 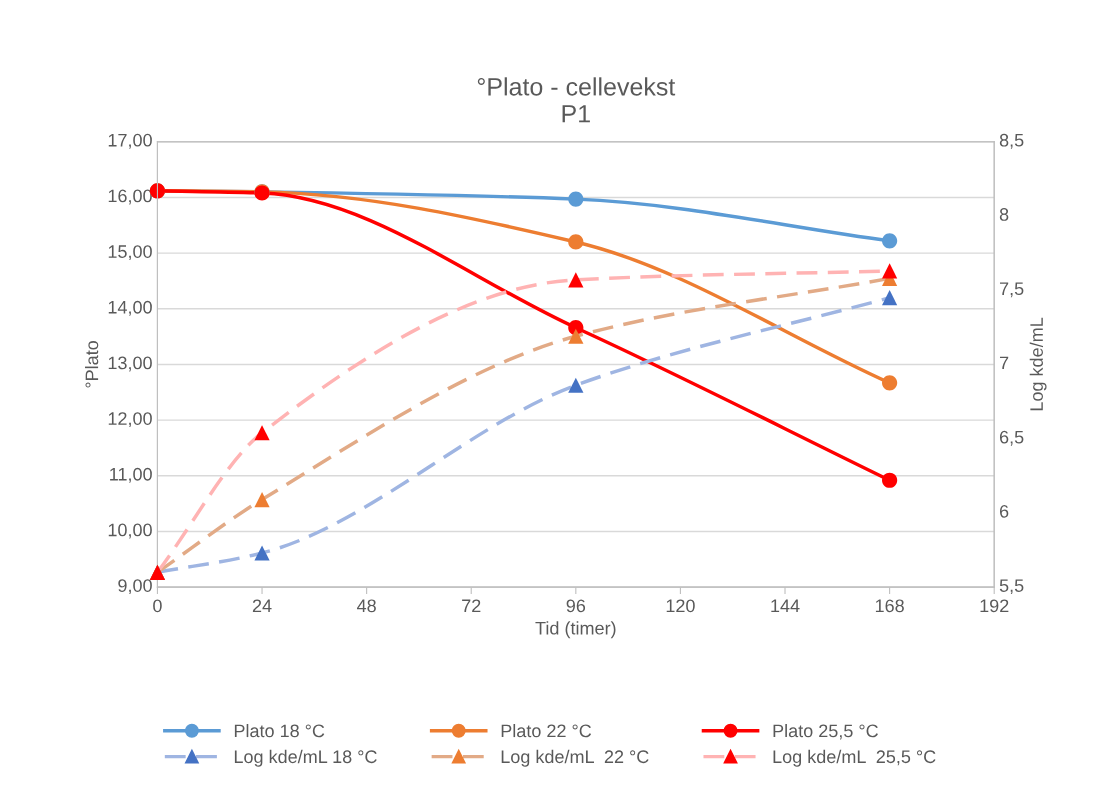 What do you see at coordinates (1011, 141) in the screenshot?
I see `y2-tick-label: 8,5` at bounding box center [1011, 141].